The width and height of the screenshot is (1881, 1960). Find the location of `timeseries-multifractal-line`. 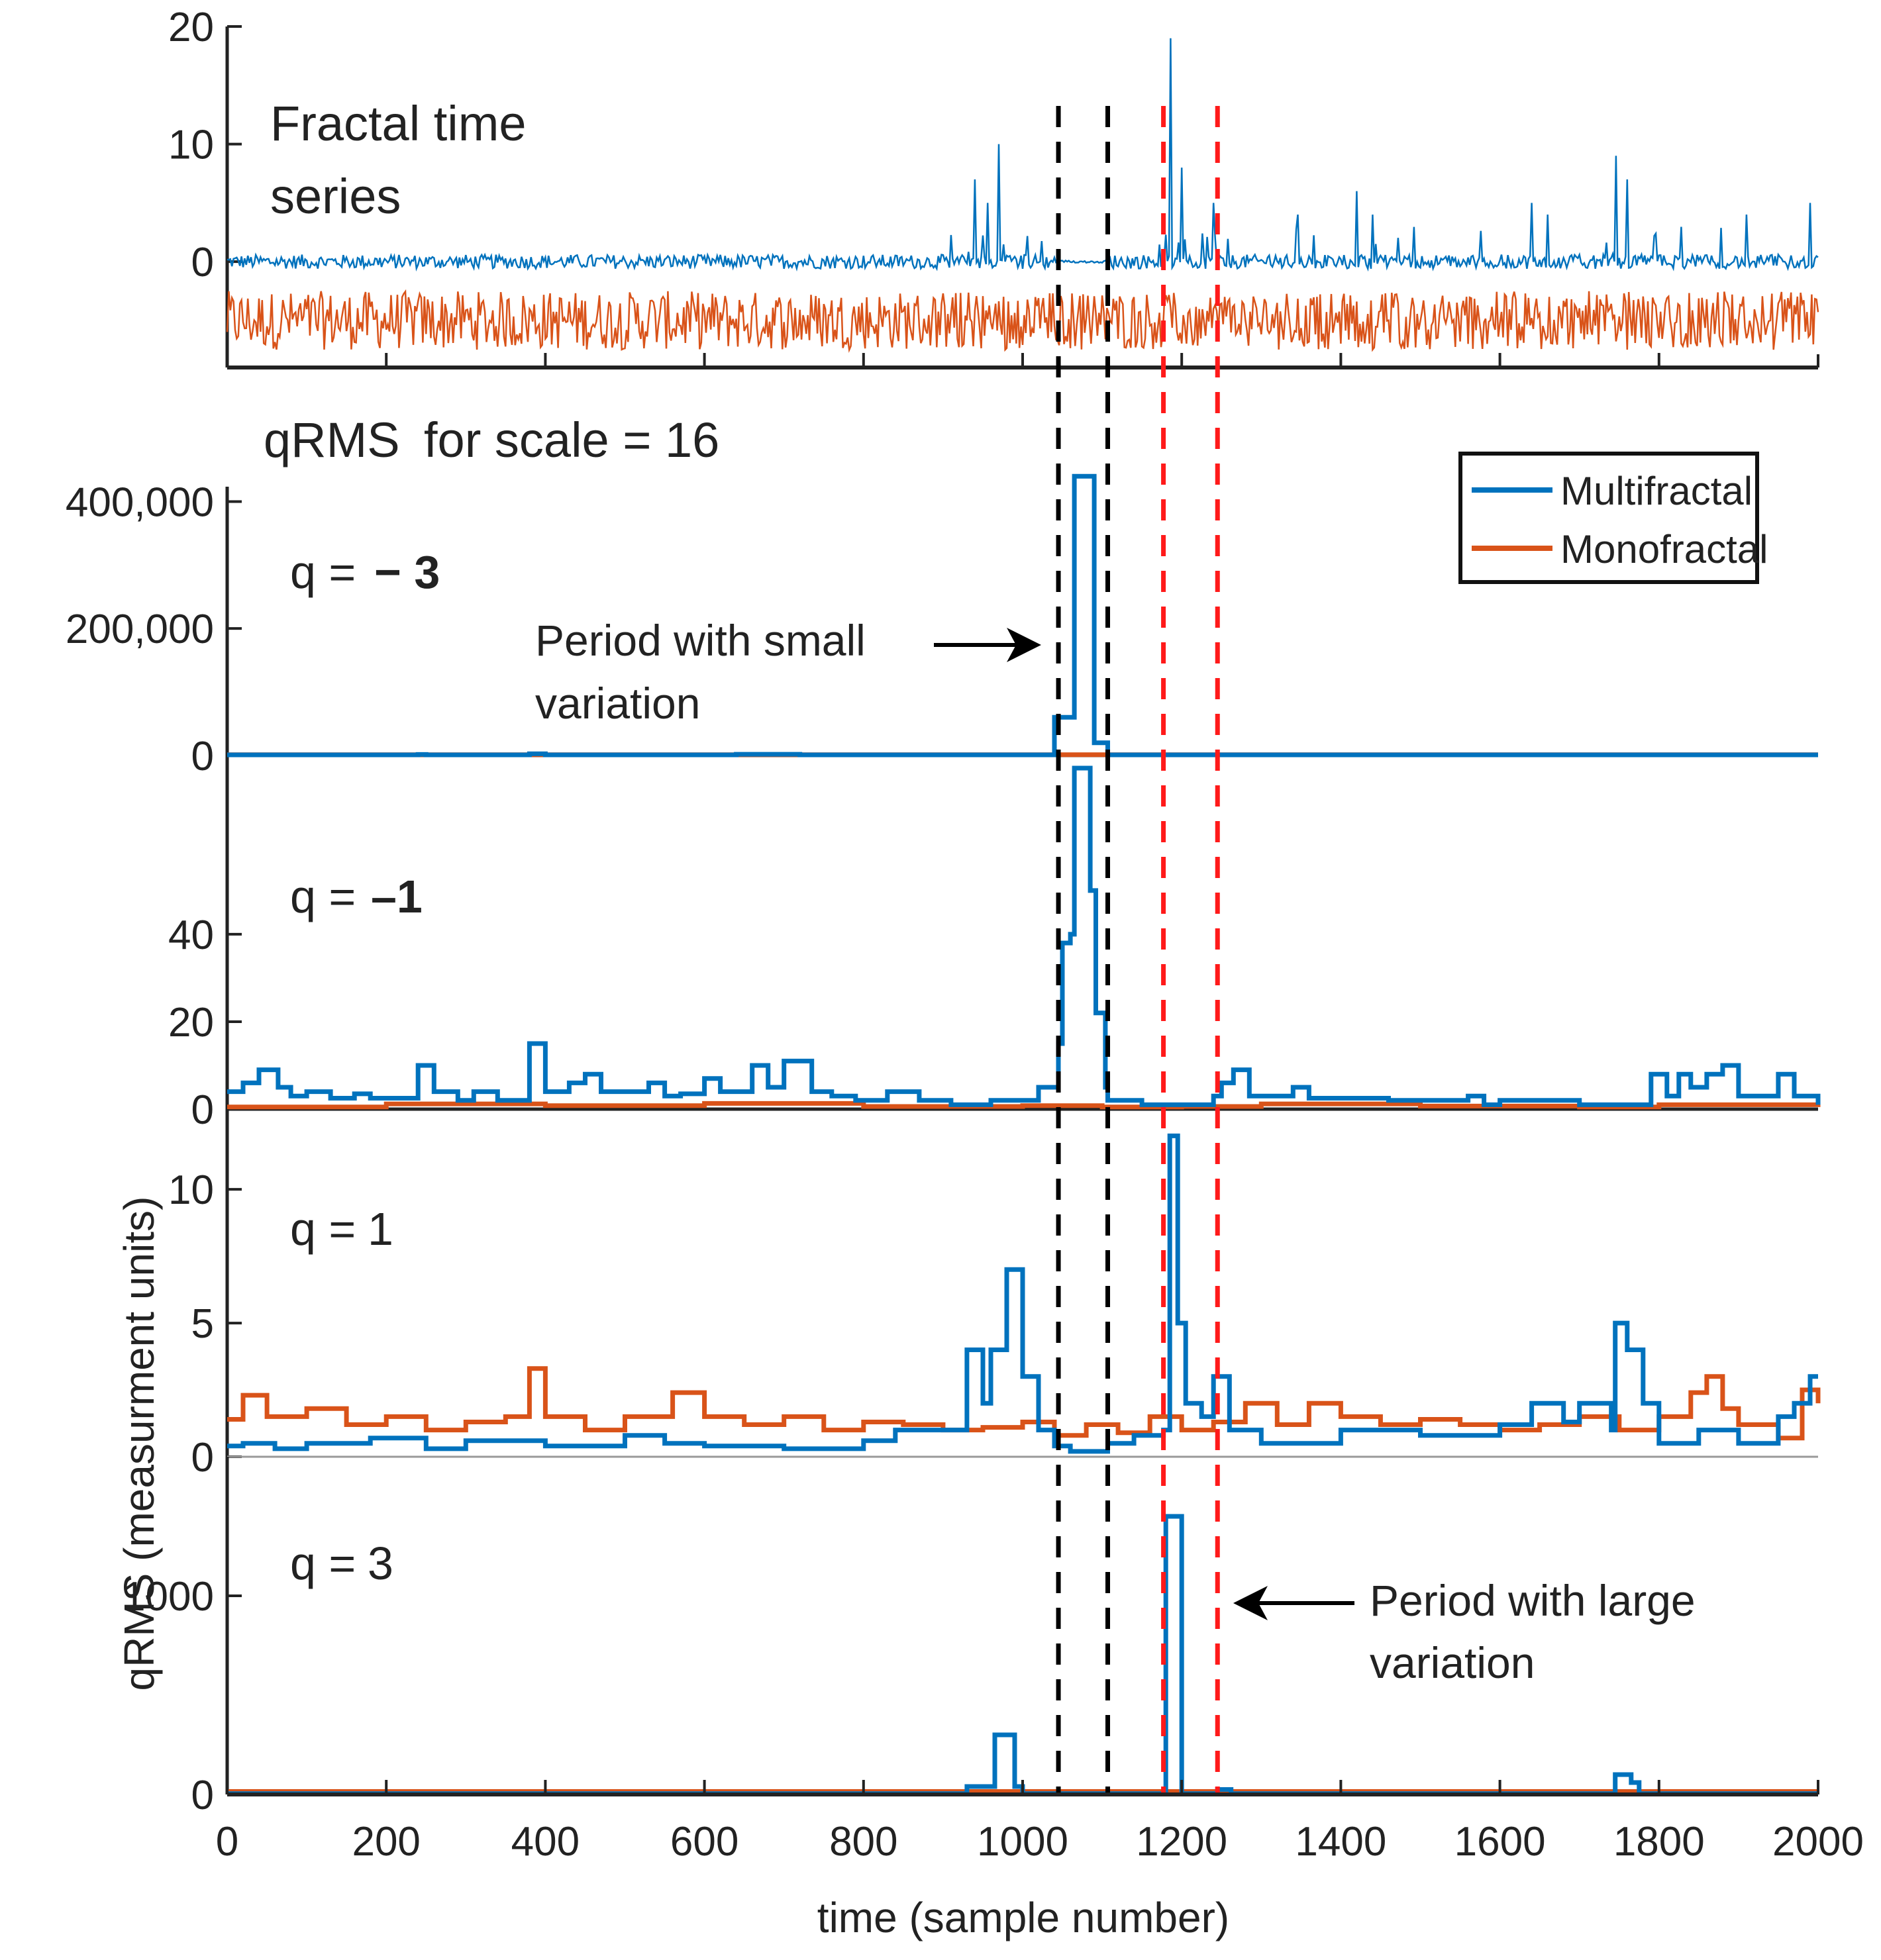

timeseries-multifractal-line is located at coordinates (1023, 155).